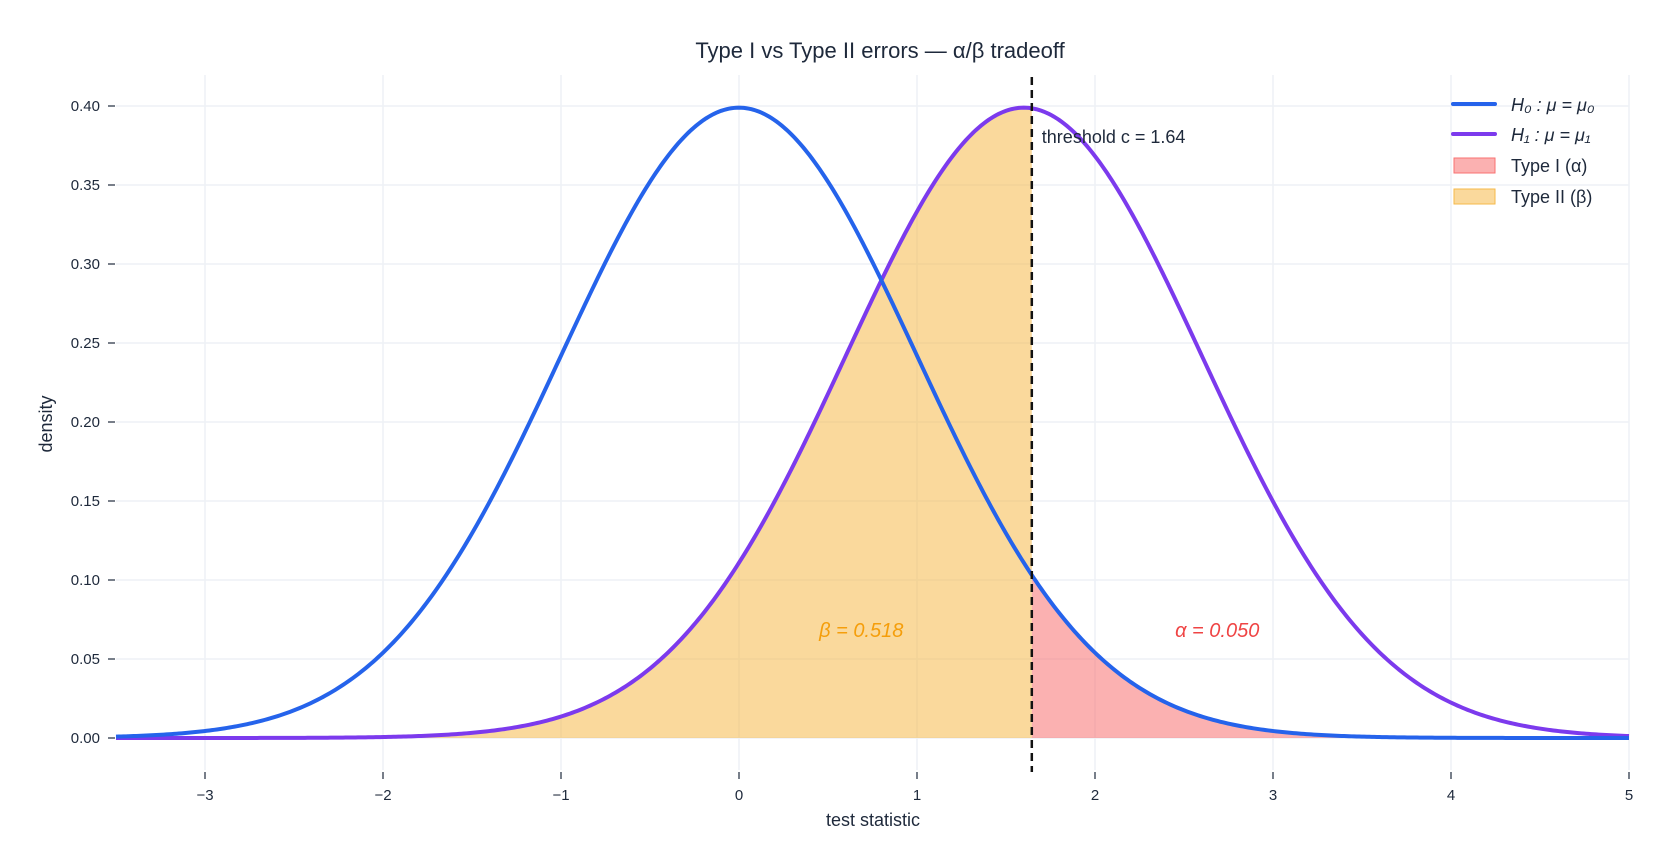  What do you see at coordinates (880, 50) in the screenshot?
I see `chart-title: Type I vs Type II errors — α/β tradeoff` at bounding box center [880, 50].